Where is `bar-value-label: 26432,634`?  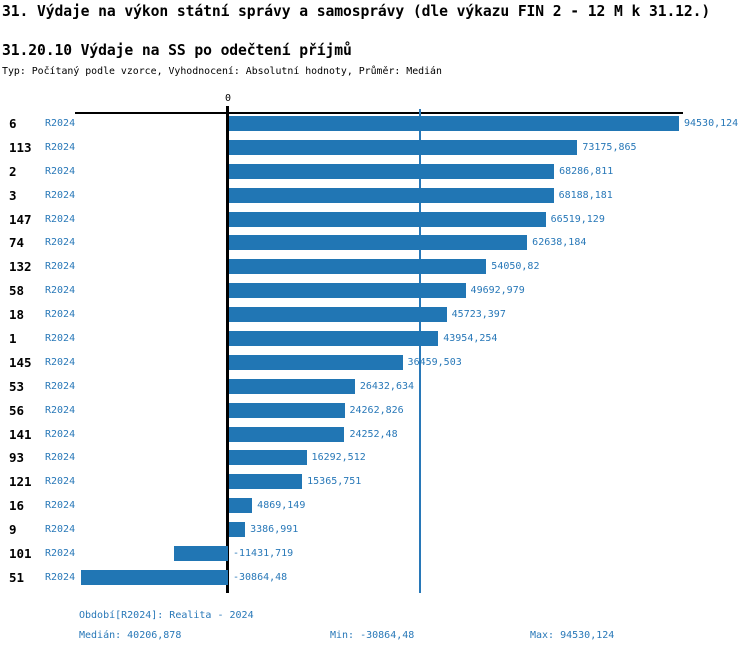 bar-value-label: 26432,634 is located at coordinates (387, 386).